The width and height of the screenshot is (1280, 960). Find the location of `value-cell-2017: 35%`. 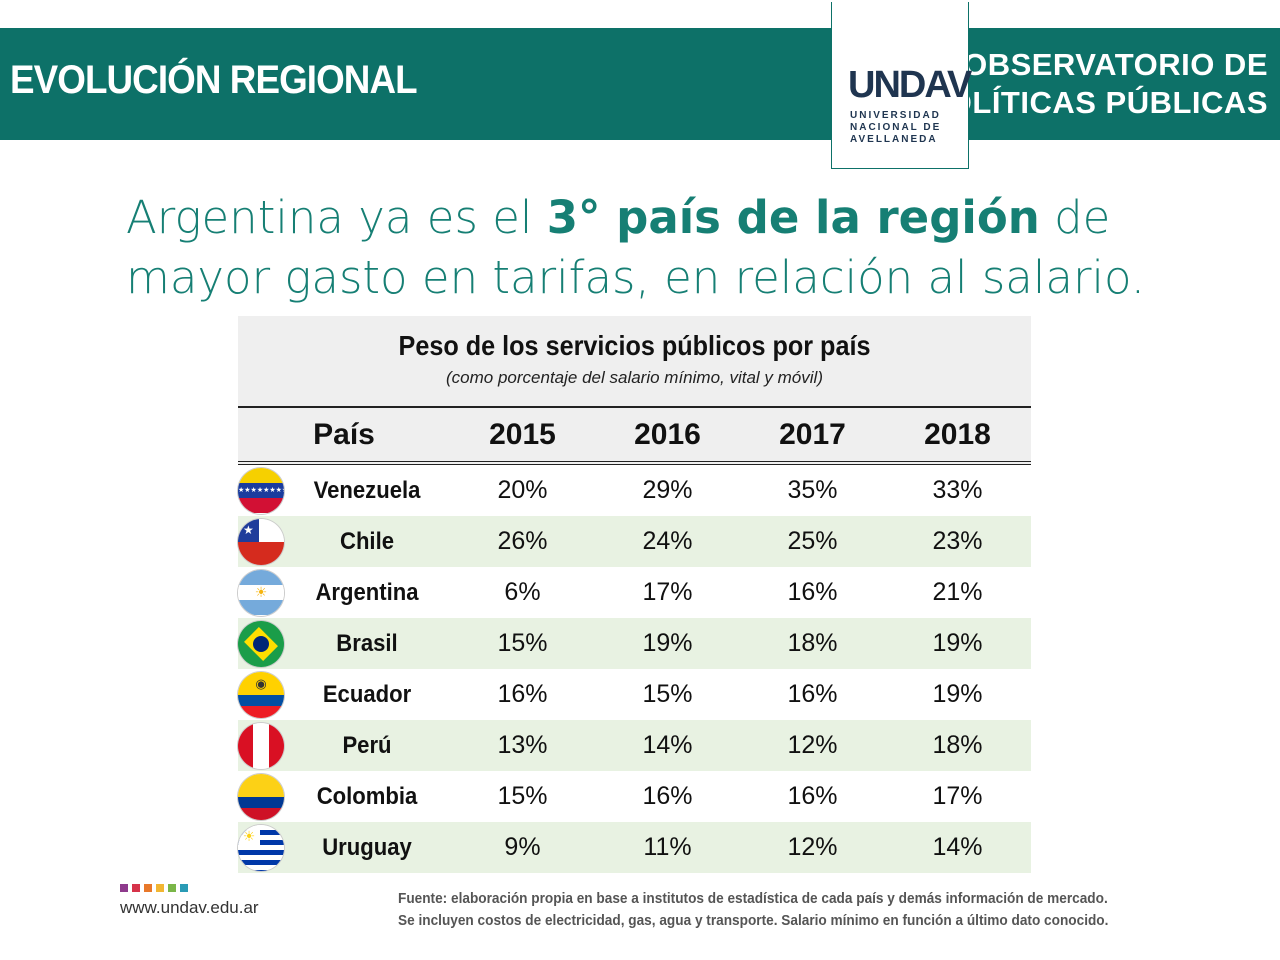

value-cell-2017: 35% is located at coordinates (812, 490).